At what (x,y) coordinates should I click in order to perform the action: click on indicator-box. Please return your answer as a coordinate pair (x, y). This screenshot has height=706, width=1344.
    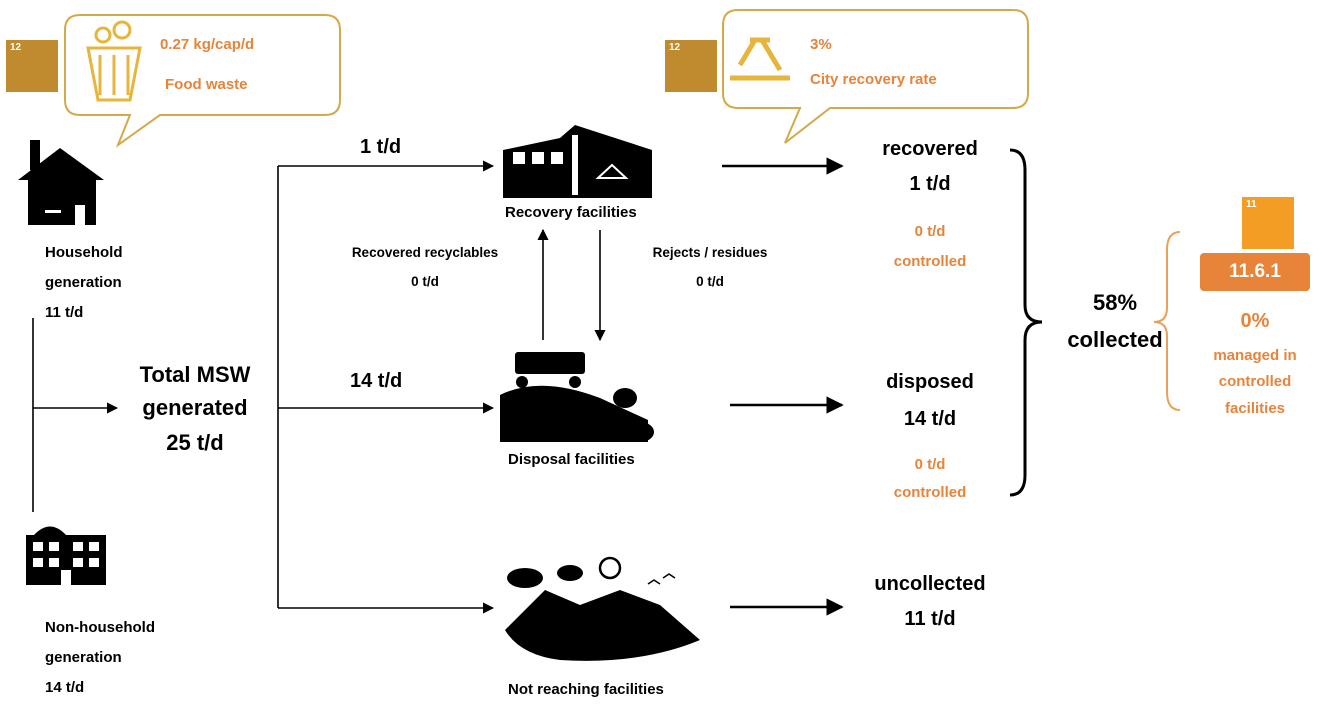
    Looking at the image, I should click on (1255, 272).